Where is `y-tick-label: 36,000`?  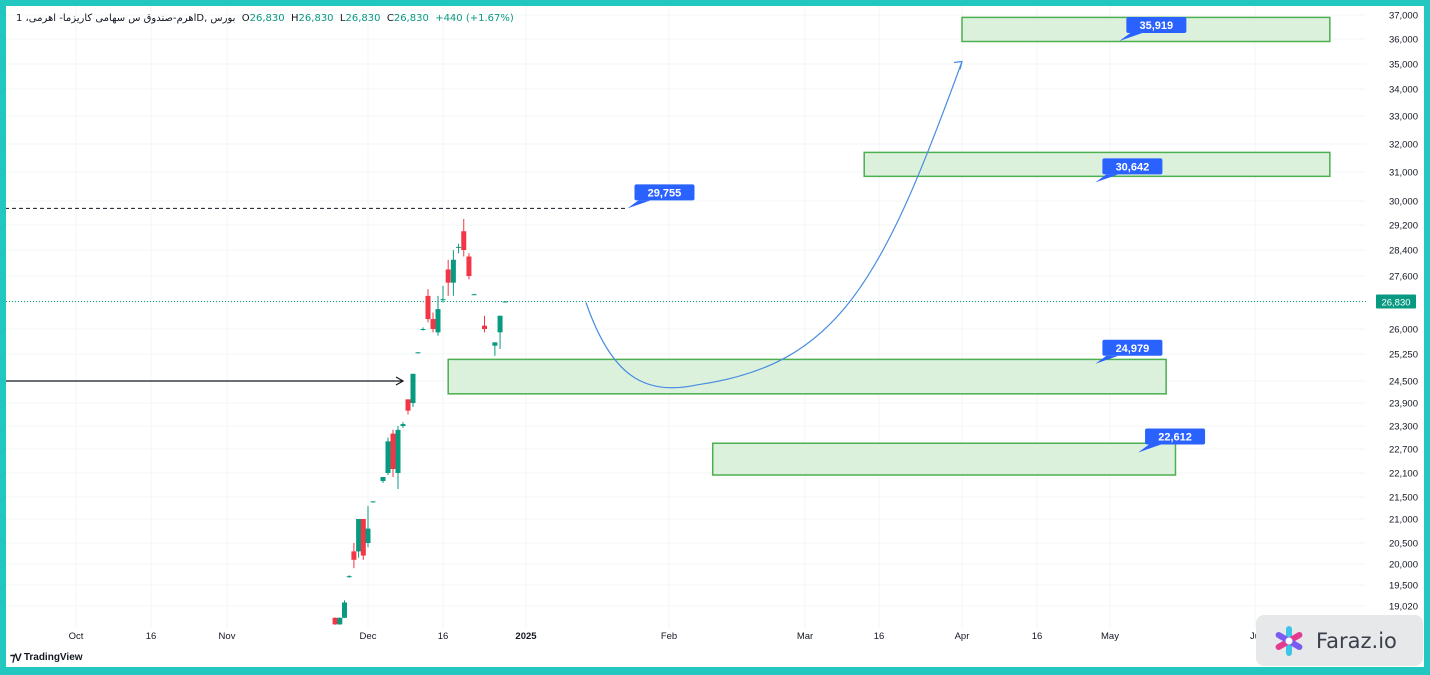
y-tick-label: 36,000 is located at coordinates (1403, 40).